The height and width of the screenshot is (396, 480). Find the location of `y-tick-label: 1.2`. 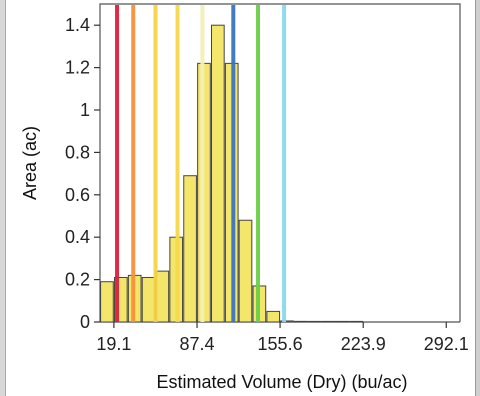

y-tick-label: 1.2 is located at coordinates (77, 68).